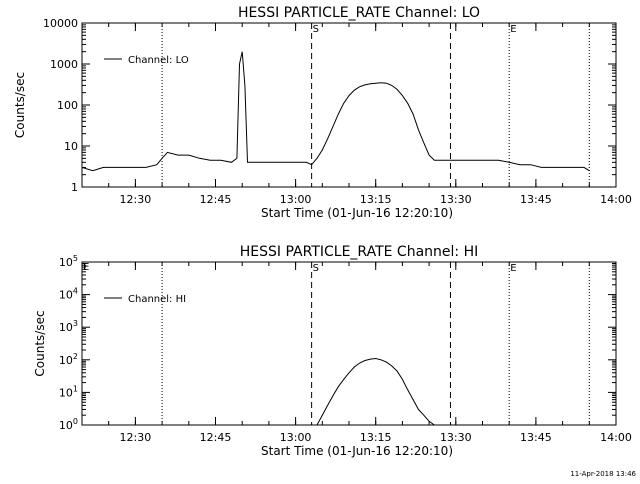 The height and width of the screenshot is (484, 640). Describe the element at coordinates (603, 474) in the screenshot. I see `footer-timestamp: 11-Apr-2018 13:46` at that location.